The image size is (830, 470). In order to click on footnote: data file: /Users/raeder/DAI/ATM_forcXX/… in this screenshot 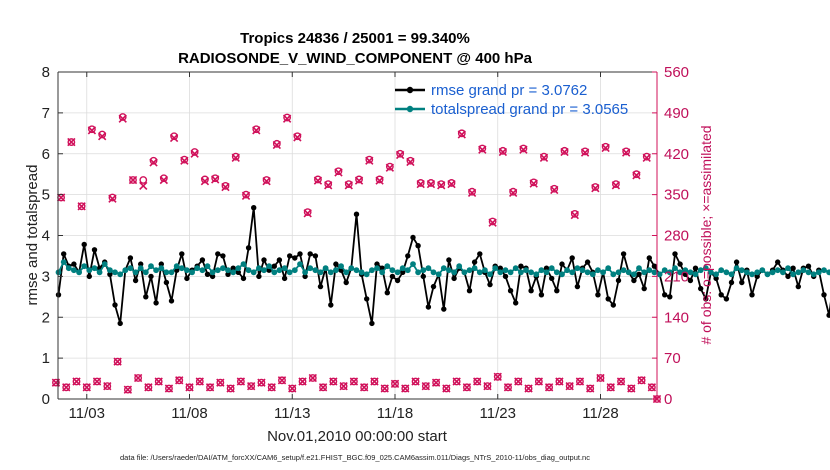, I will do `click(355, 457)`.